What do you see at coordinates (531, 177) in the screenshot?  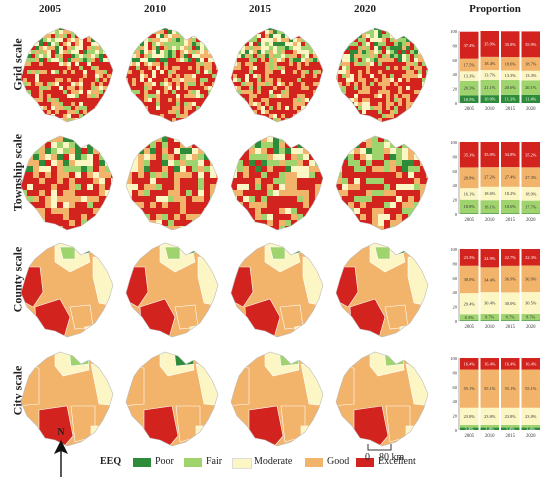 I see `data-label: 27.3%` at bounding box center [531, 177].